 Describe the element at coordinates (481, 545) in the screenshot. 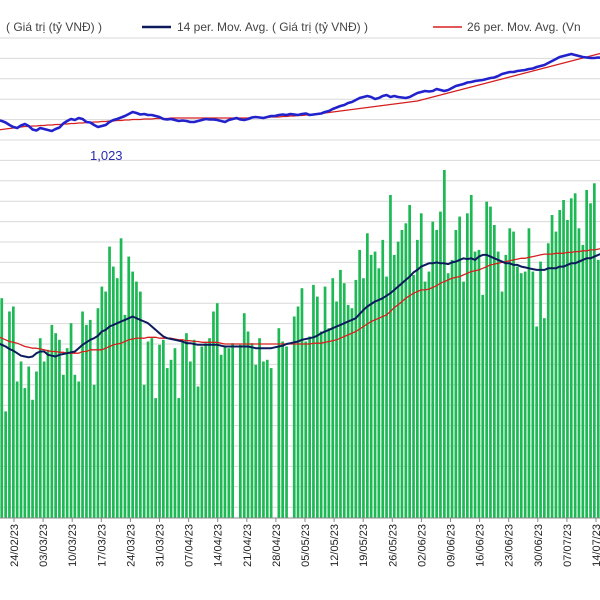

I see `x-tick-label: 16/06/23` at that location.